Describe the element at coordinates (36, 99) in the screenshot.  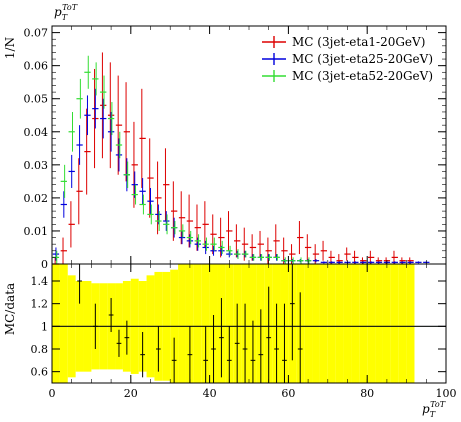
I see `y-tick-label: 0.05` at that location.